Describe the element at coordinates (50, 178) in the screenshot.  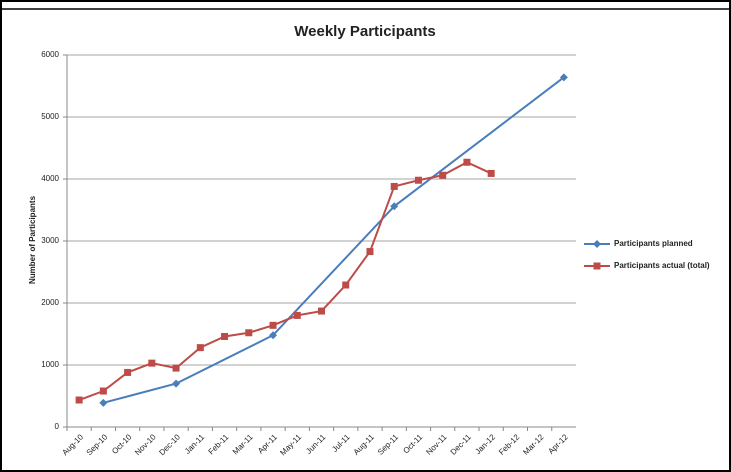
I see `y-tick-label: 4000` at that location.